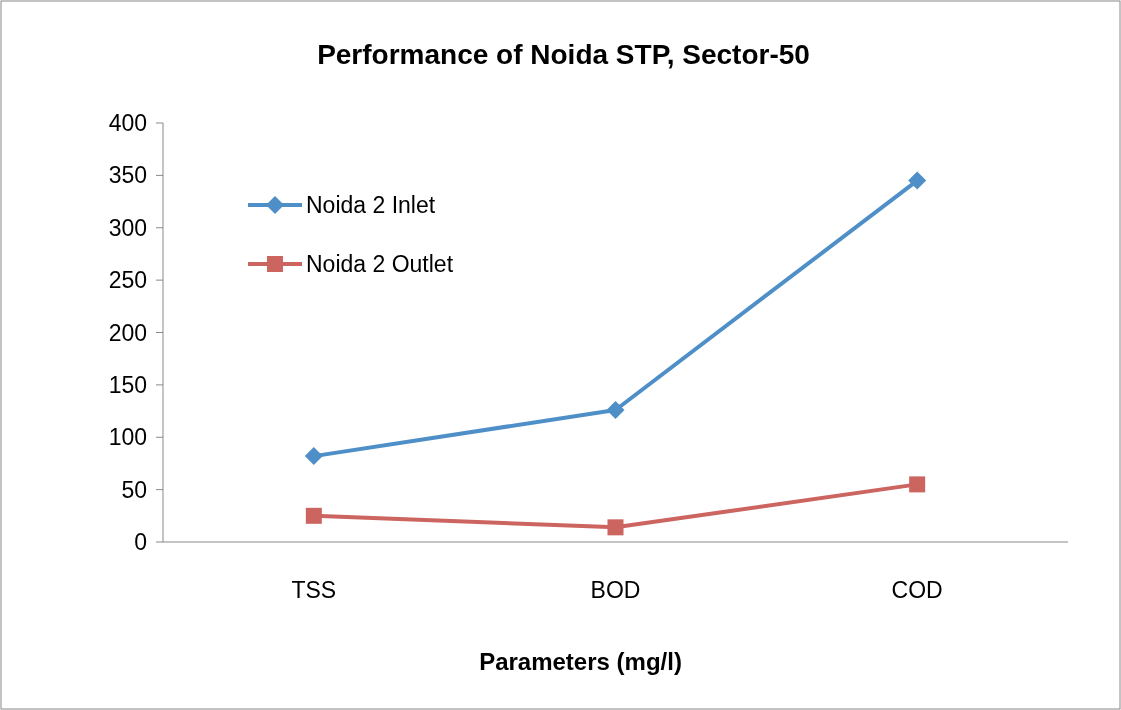 Image resolution: width=1121 pixels, height=710 pixels. What do you see at coordinates (140, 542) in the screenshot?
I see `y-tick-label: 0` at bounding box center [140, 542].